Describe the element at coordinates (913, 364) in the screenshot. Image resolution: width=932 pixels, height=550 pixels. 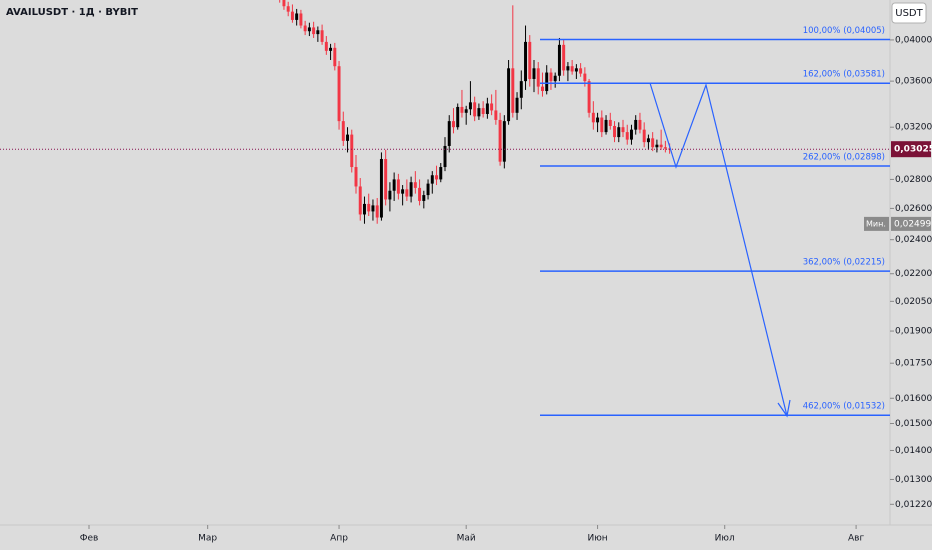
I see `y-tick-label: 0,01750` at that location.